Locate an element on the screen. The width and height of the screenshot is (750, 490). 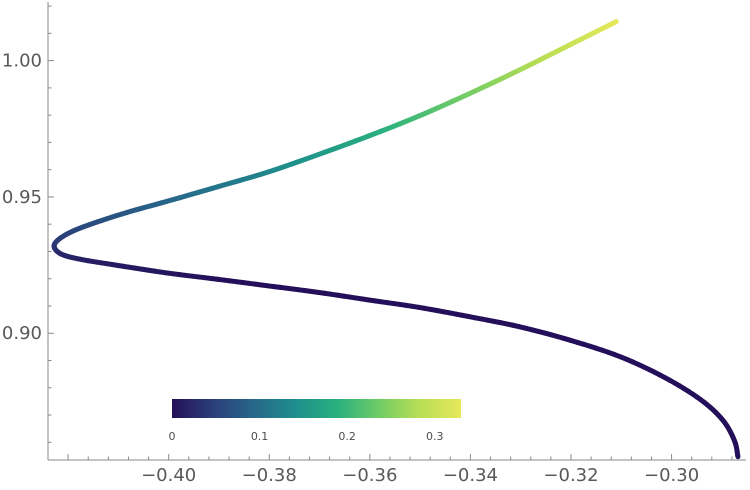
x-tick-label: −0.36 is located at coordinates (369, 475).